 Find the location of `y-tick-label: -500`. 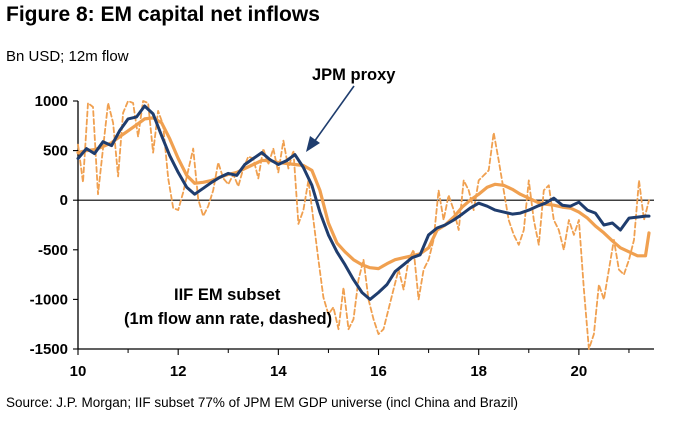

y-tick-label: -500 is located at coordinates (53, 250).